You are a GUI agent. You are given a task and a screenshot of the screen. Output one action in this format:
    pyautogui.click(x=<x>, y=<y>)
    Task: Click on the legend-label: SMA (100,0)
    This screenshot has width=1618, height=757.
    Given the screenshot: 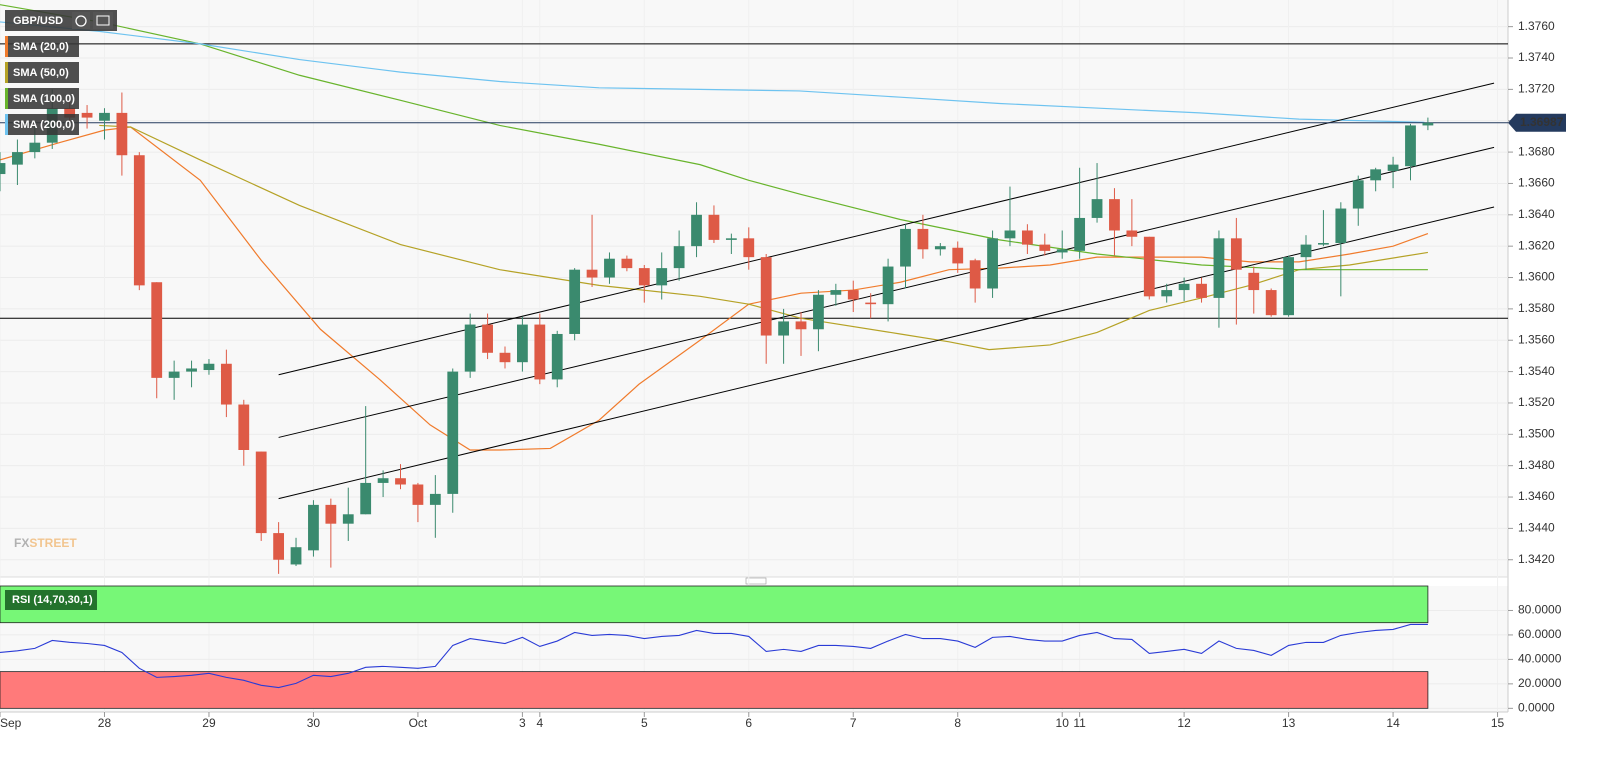 What is the action you would take?
    pyautogui.click(x=44, y=99)
    